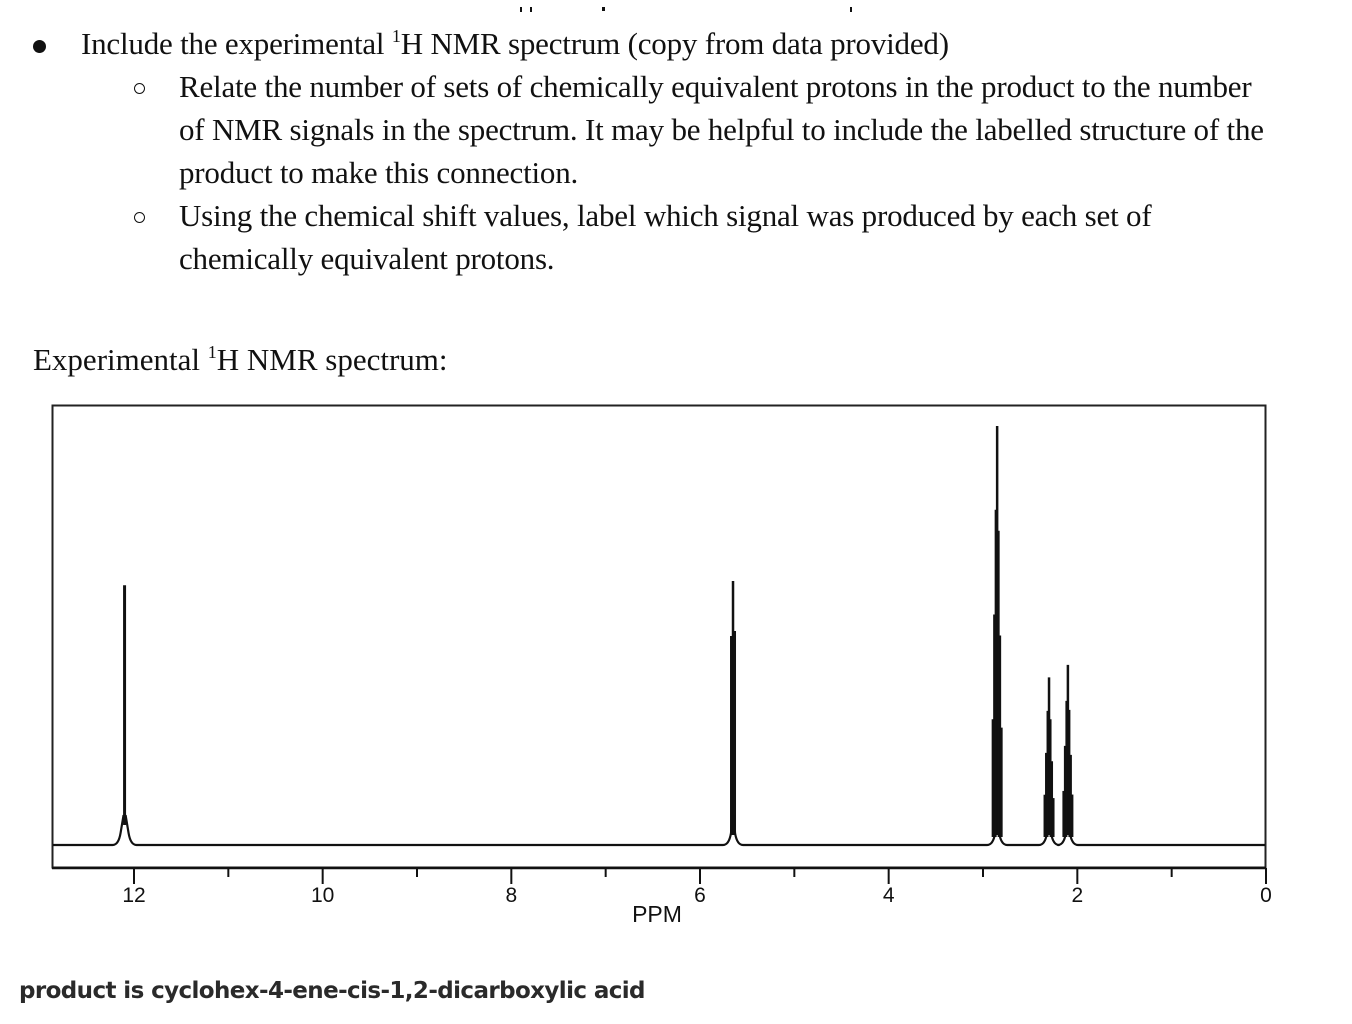 This screenshot has width=1352, height=1024. I want to click on svg-text: 8, so click(511, 895).